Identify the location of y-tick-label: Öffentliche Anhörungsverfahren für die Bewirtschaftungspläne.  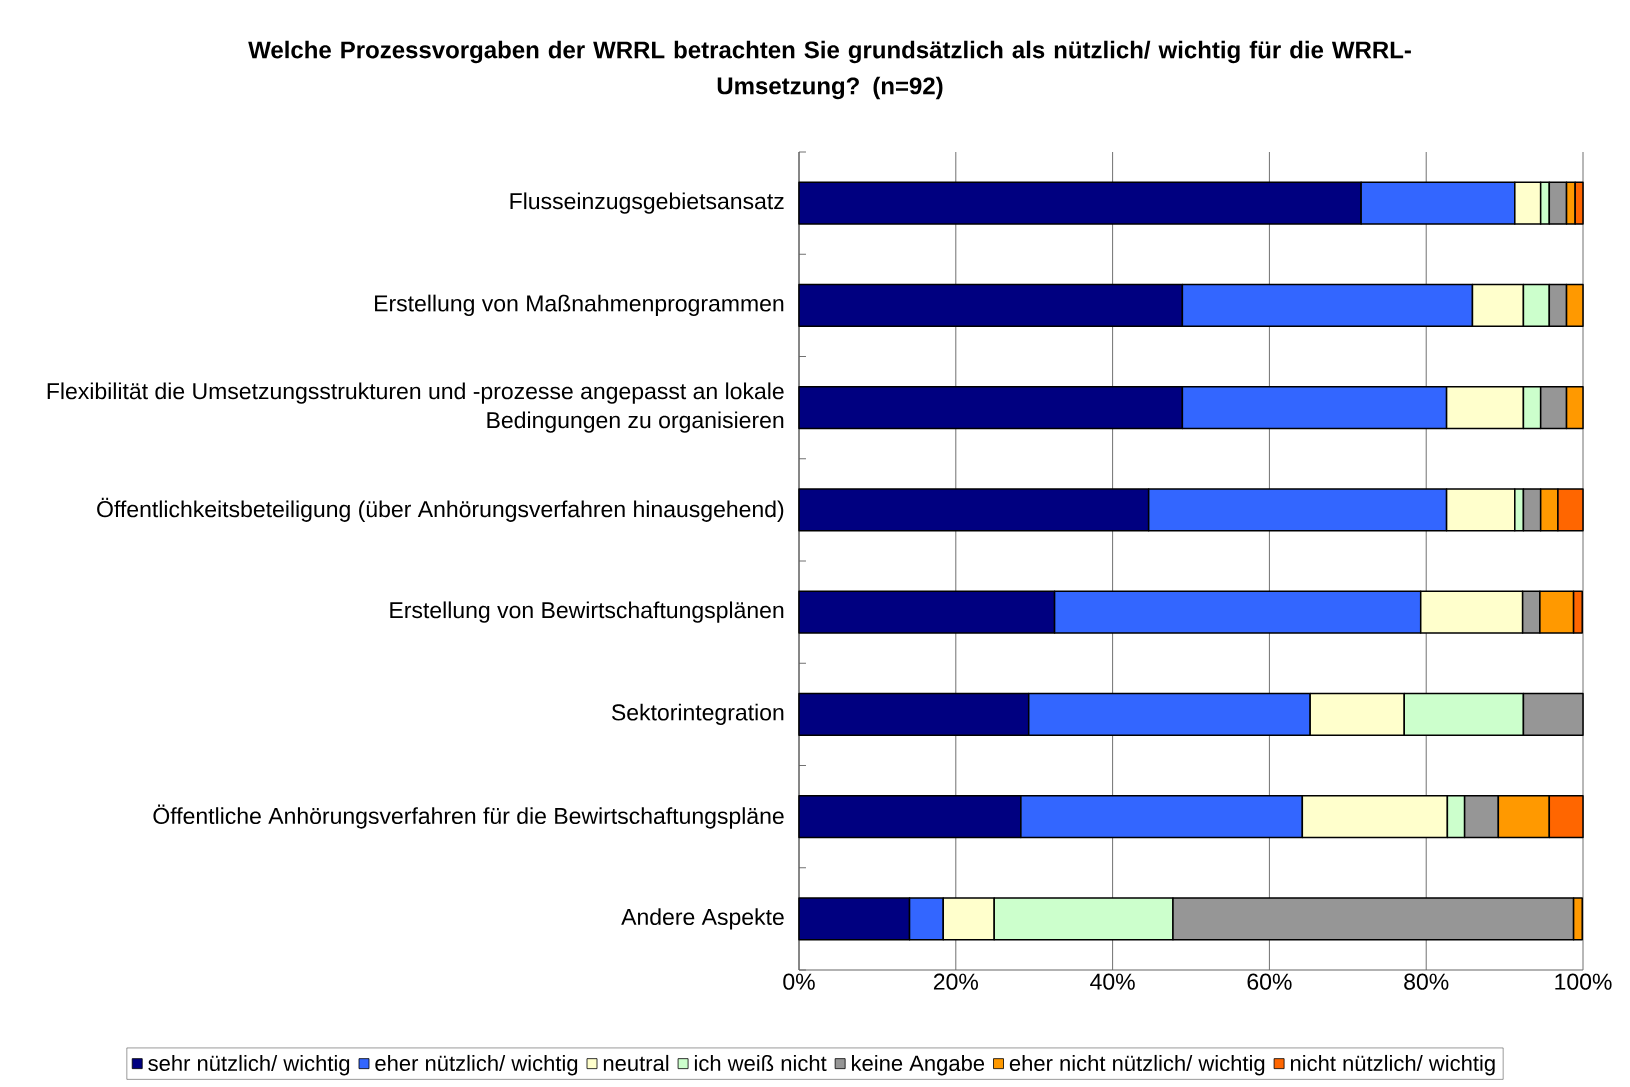
(468, 816).